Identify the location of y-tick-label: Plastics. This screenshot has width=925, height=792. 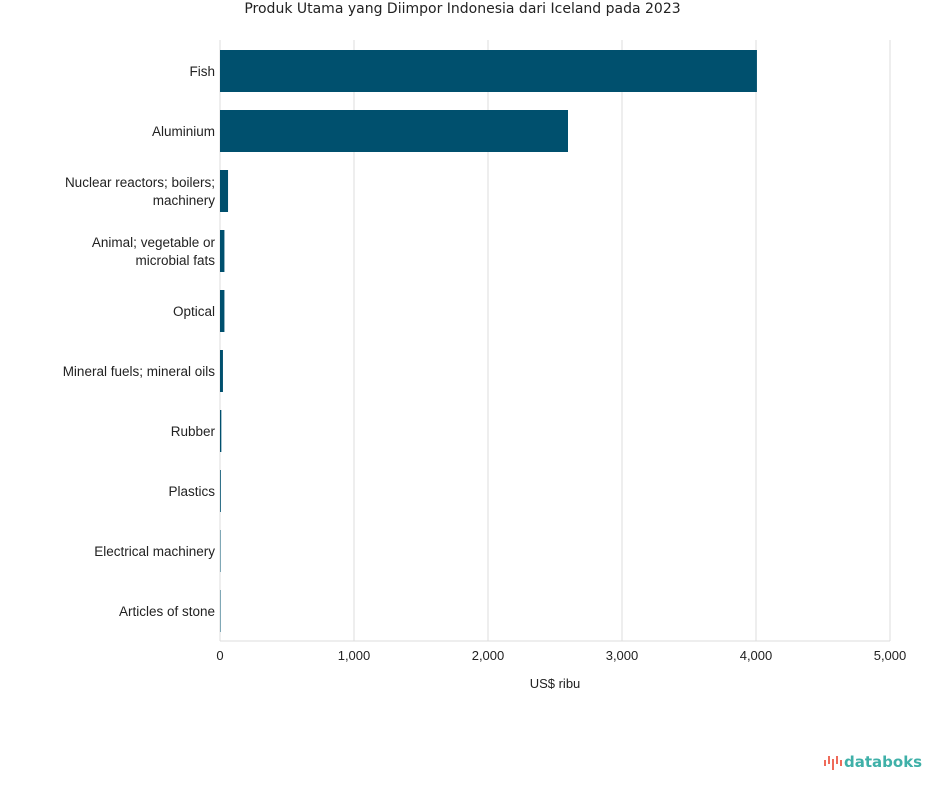
(191, 491).